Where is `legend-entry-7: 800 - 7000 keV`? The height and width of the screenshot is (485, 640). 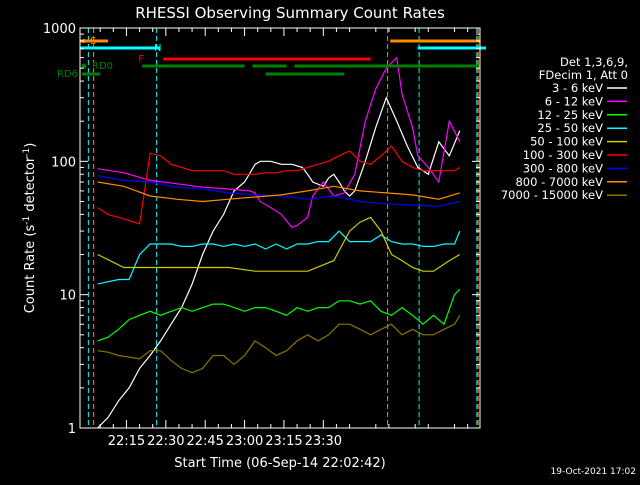 legend-entry-7: 800 - 7000 keV is located at coordinates (559, 182).